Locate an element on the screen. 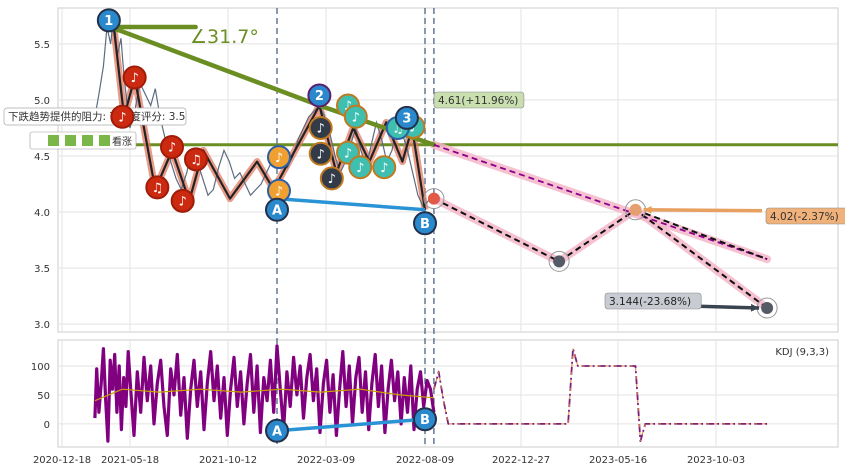  wave-label-B-text: B is located at coordinates (425, 224).